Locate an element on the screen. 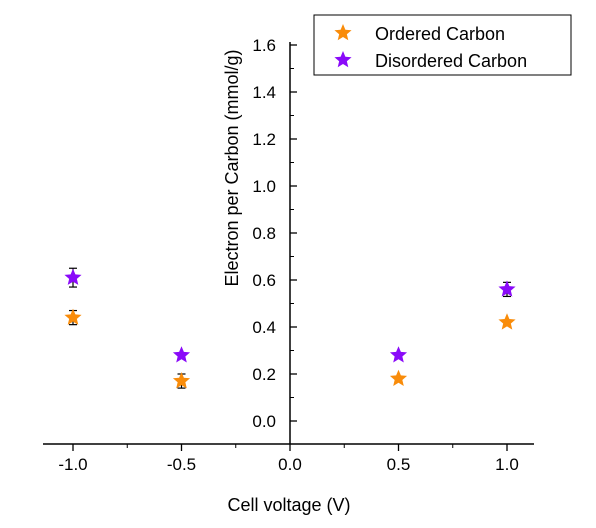  y-tick-label: 1.0 is located at coordinates (264, 186).